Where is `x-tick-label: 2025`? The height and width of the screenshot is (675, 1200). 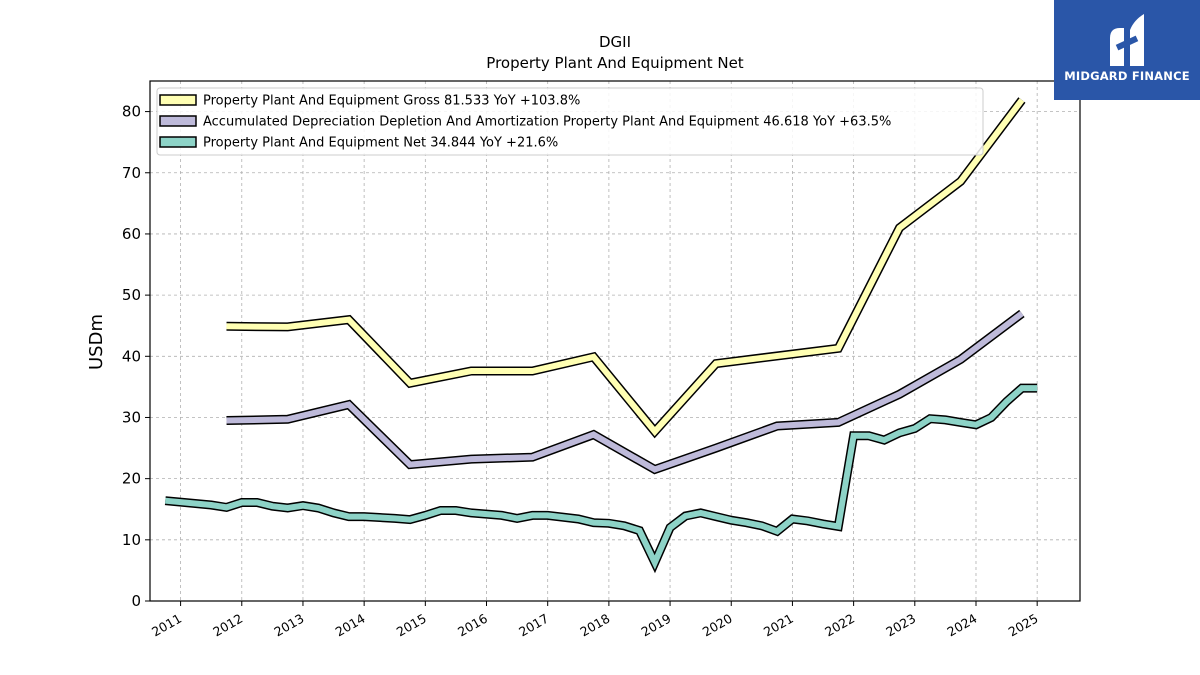
x-tick-label: 2025 is located at coordinates (1023, 625).